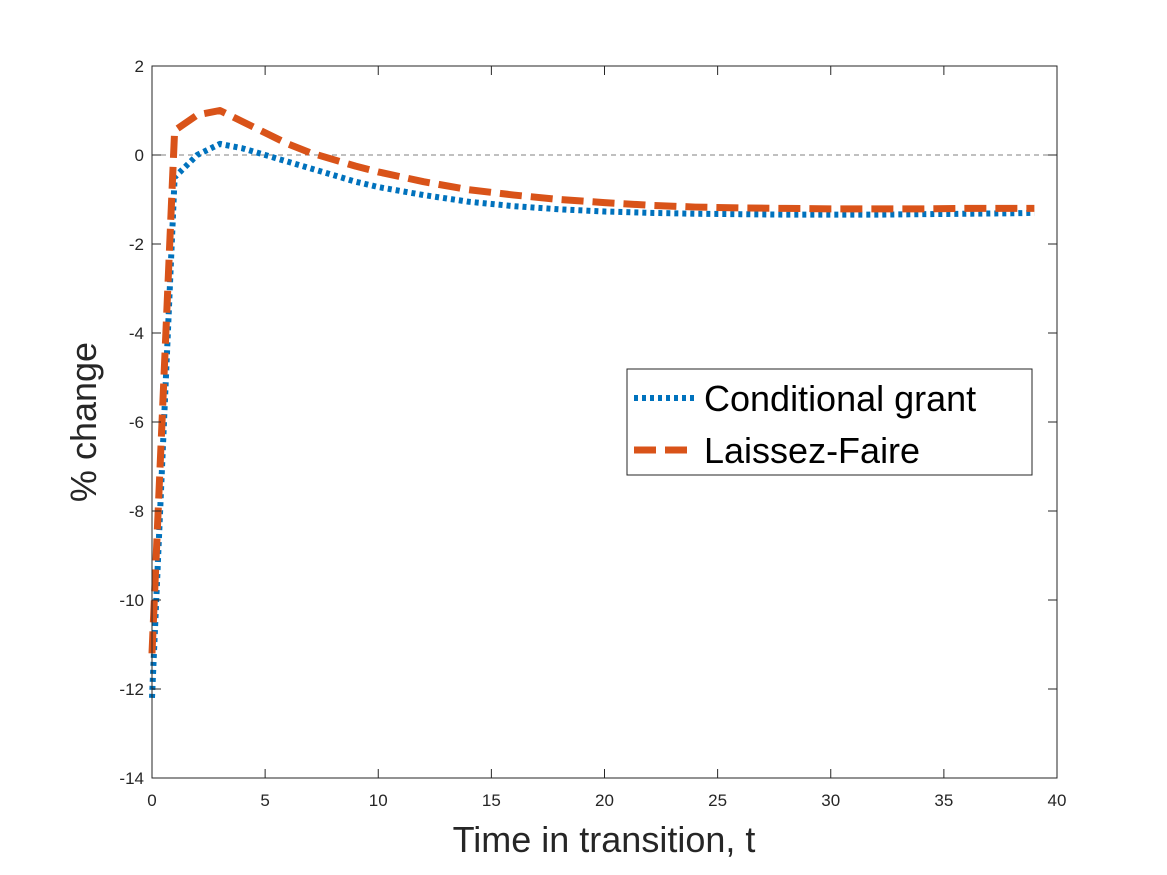 The width and height of the screenshot is (1167, 875). Describe the element at coordinates (604, 800) in the screenshot. I see `x-tick-label: 20` at that location.